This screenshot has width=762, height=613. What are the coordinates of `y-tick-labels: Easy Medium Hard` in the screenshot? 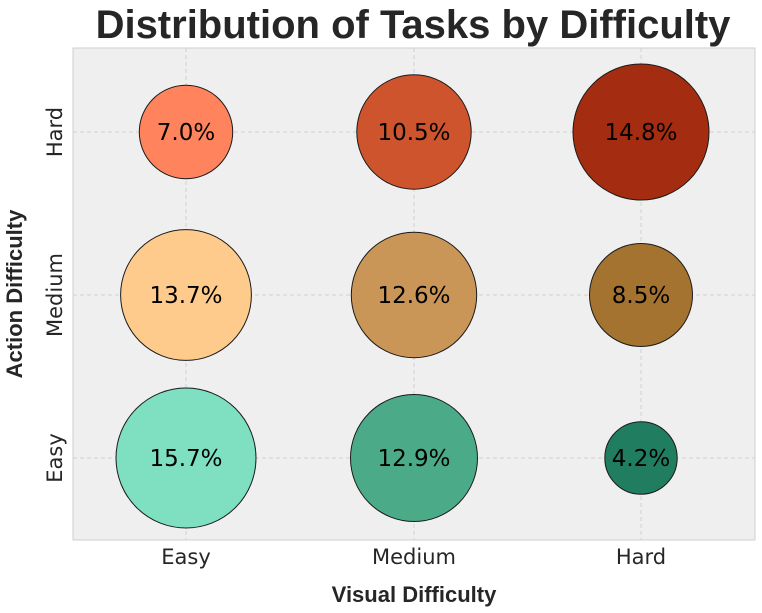 It's located at (55, 295).